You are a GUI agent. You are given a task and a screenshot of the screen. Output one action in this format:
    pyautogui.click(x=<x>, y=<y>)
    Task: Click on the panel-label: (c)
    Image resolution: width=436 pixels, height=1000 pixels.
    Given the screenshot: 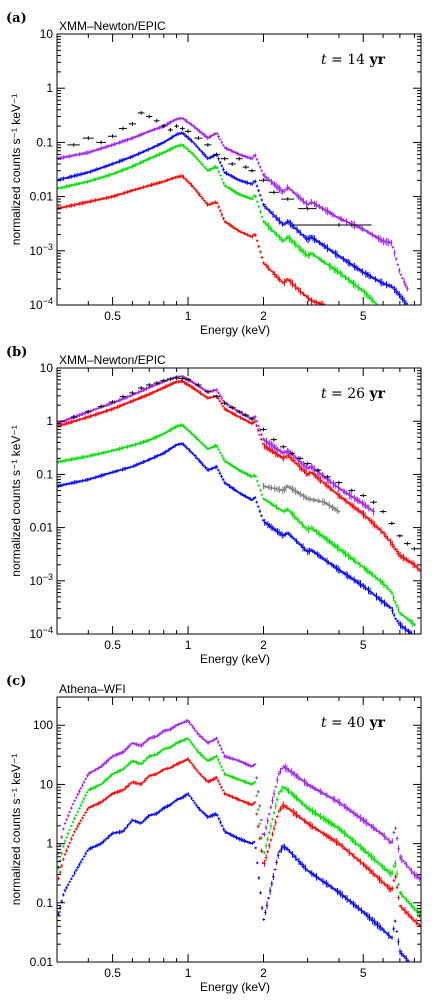 What is the action you would take?
    pyautogui.click(x=16, y=681)
    